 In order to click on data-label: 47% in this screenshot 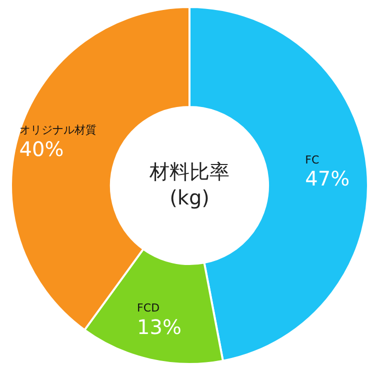, I will do `click(327, 178)`.